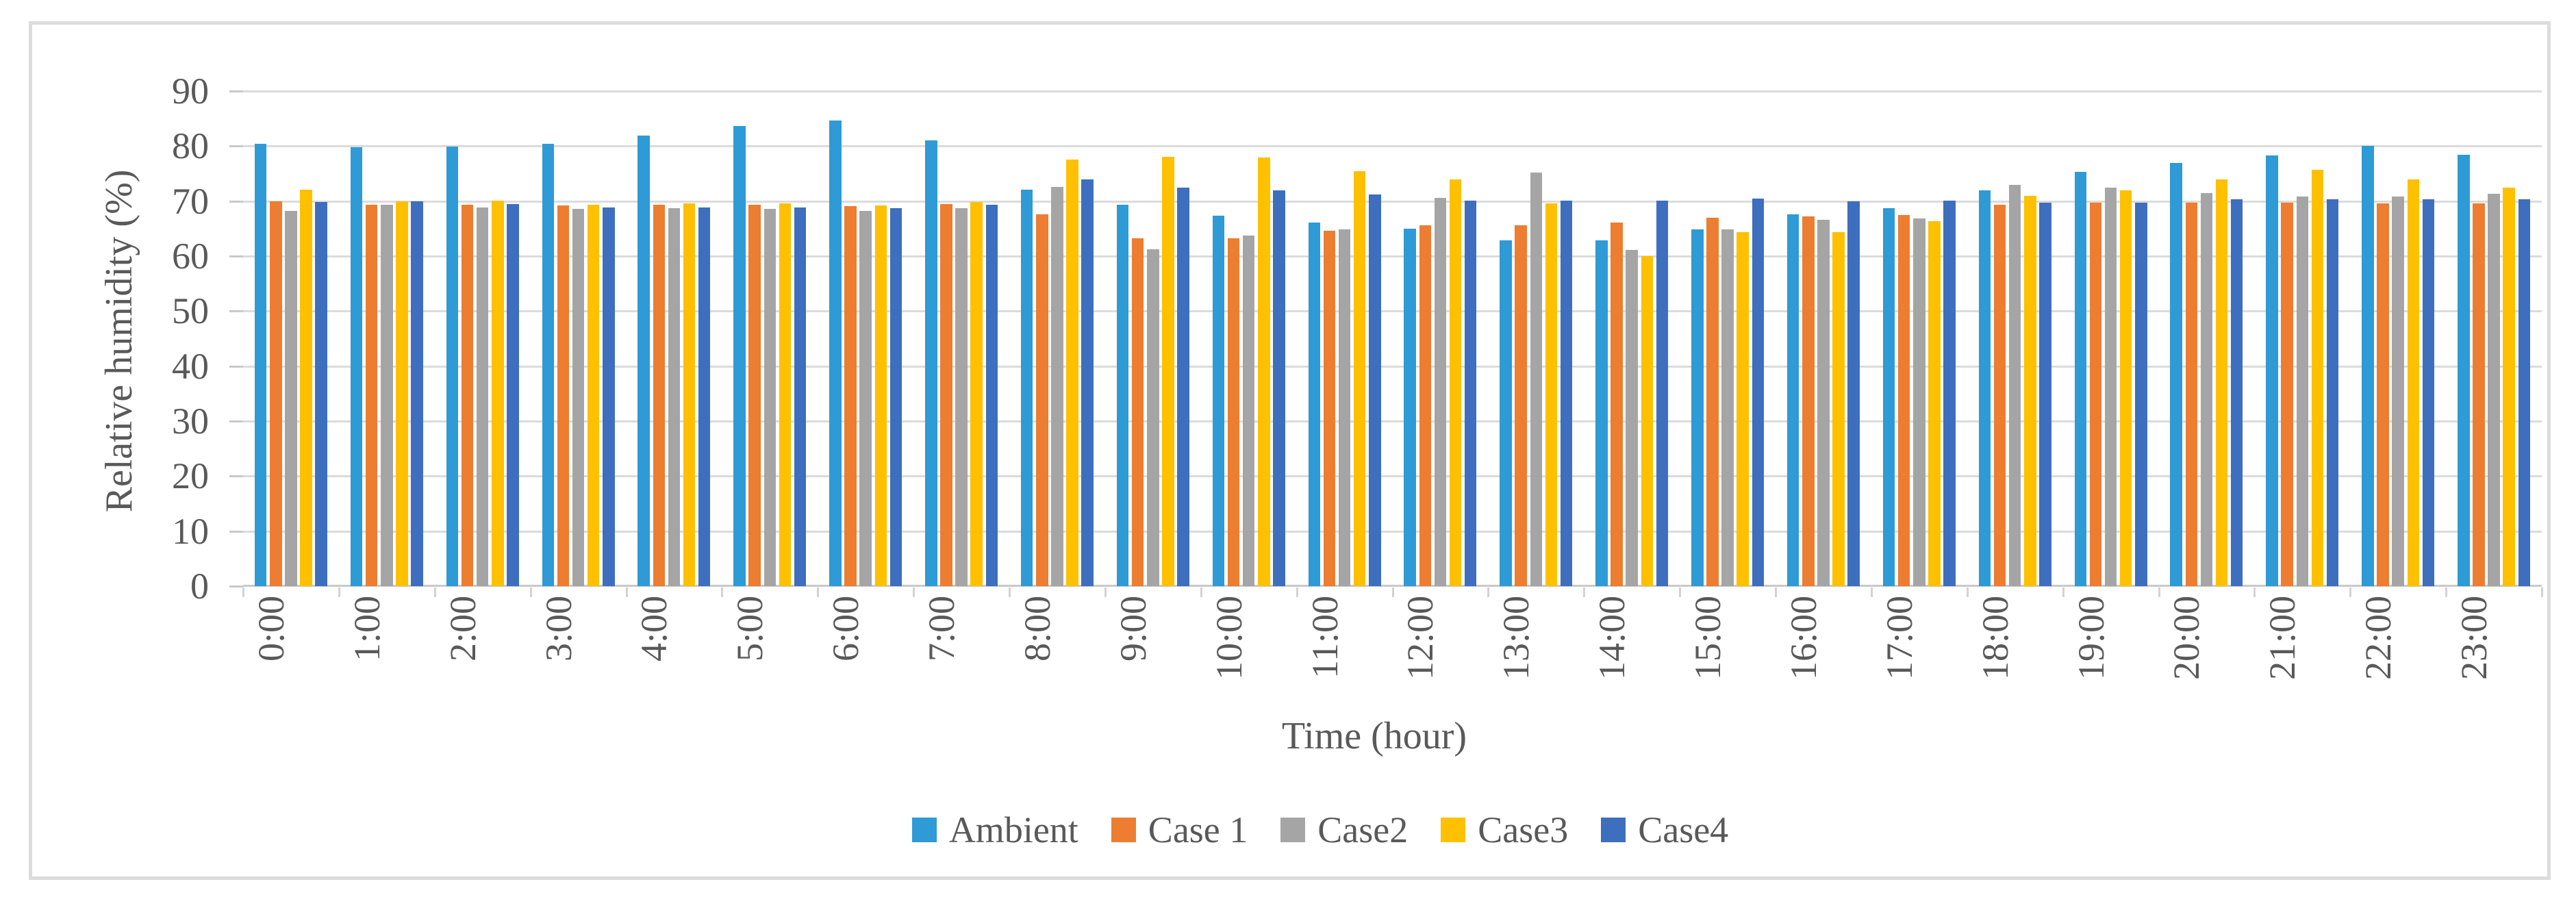 The height and width of the screenshot is (897, 2576). I want to click on bar-case3-18:00, so click(2030, 391).